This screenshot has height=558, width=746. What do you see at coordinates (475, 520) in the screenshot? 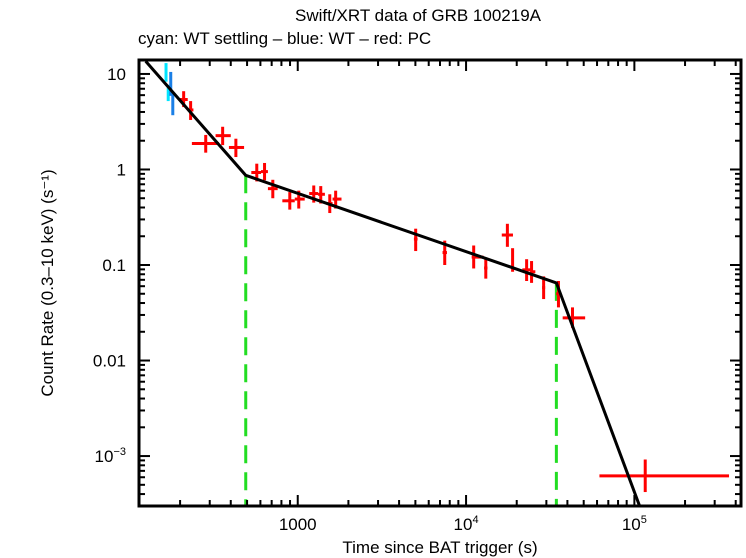
I see `x-tick-exponent: 4` at bounding box center [475, 520].